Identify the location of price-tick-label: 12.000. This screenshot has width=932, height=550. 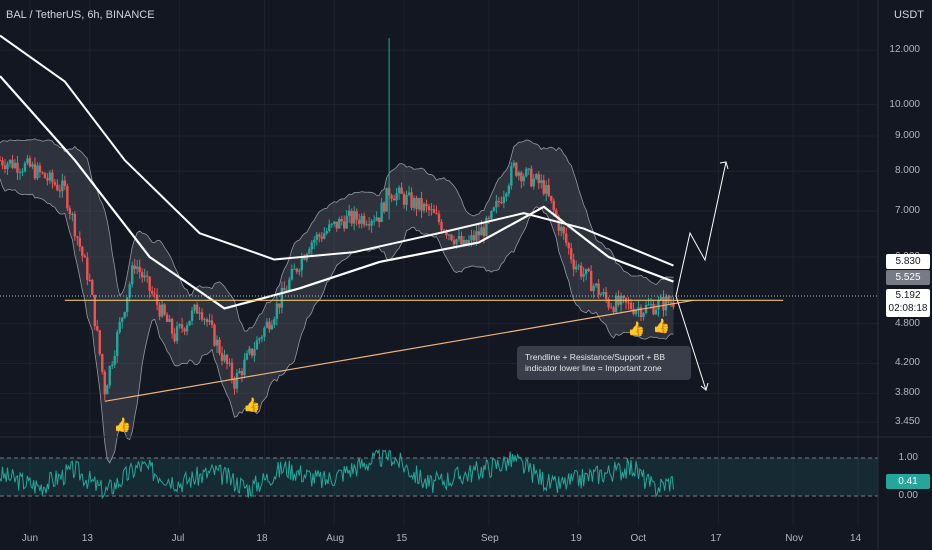
(904, 50).